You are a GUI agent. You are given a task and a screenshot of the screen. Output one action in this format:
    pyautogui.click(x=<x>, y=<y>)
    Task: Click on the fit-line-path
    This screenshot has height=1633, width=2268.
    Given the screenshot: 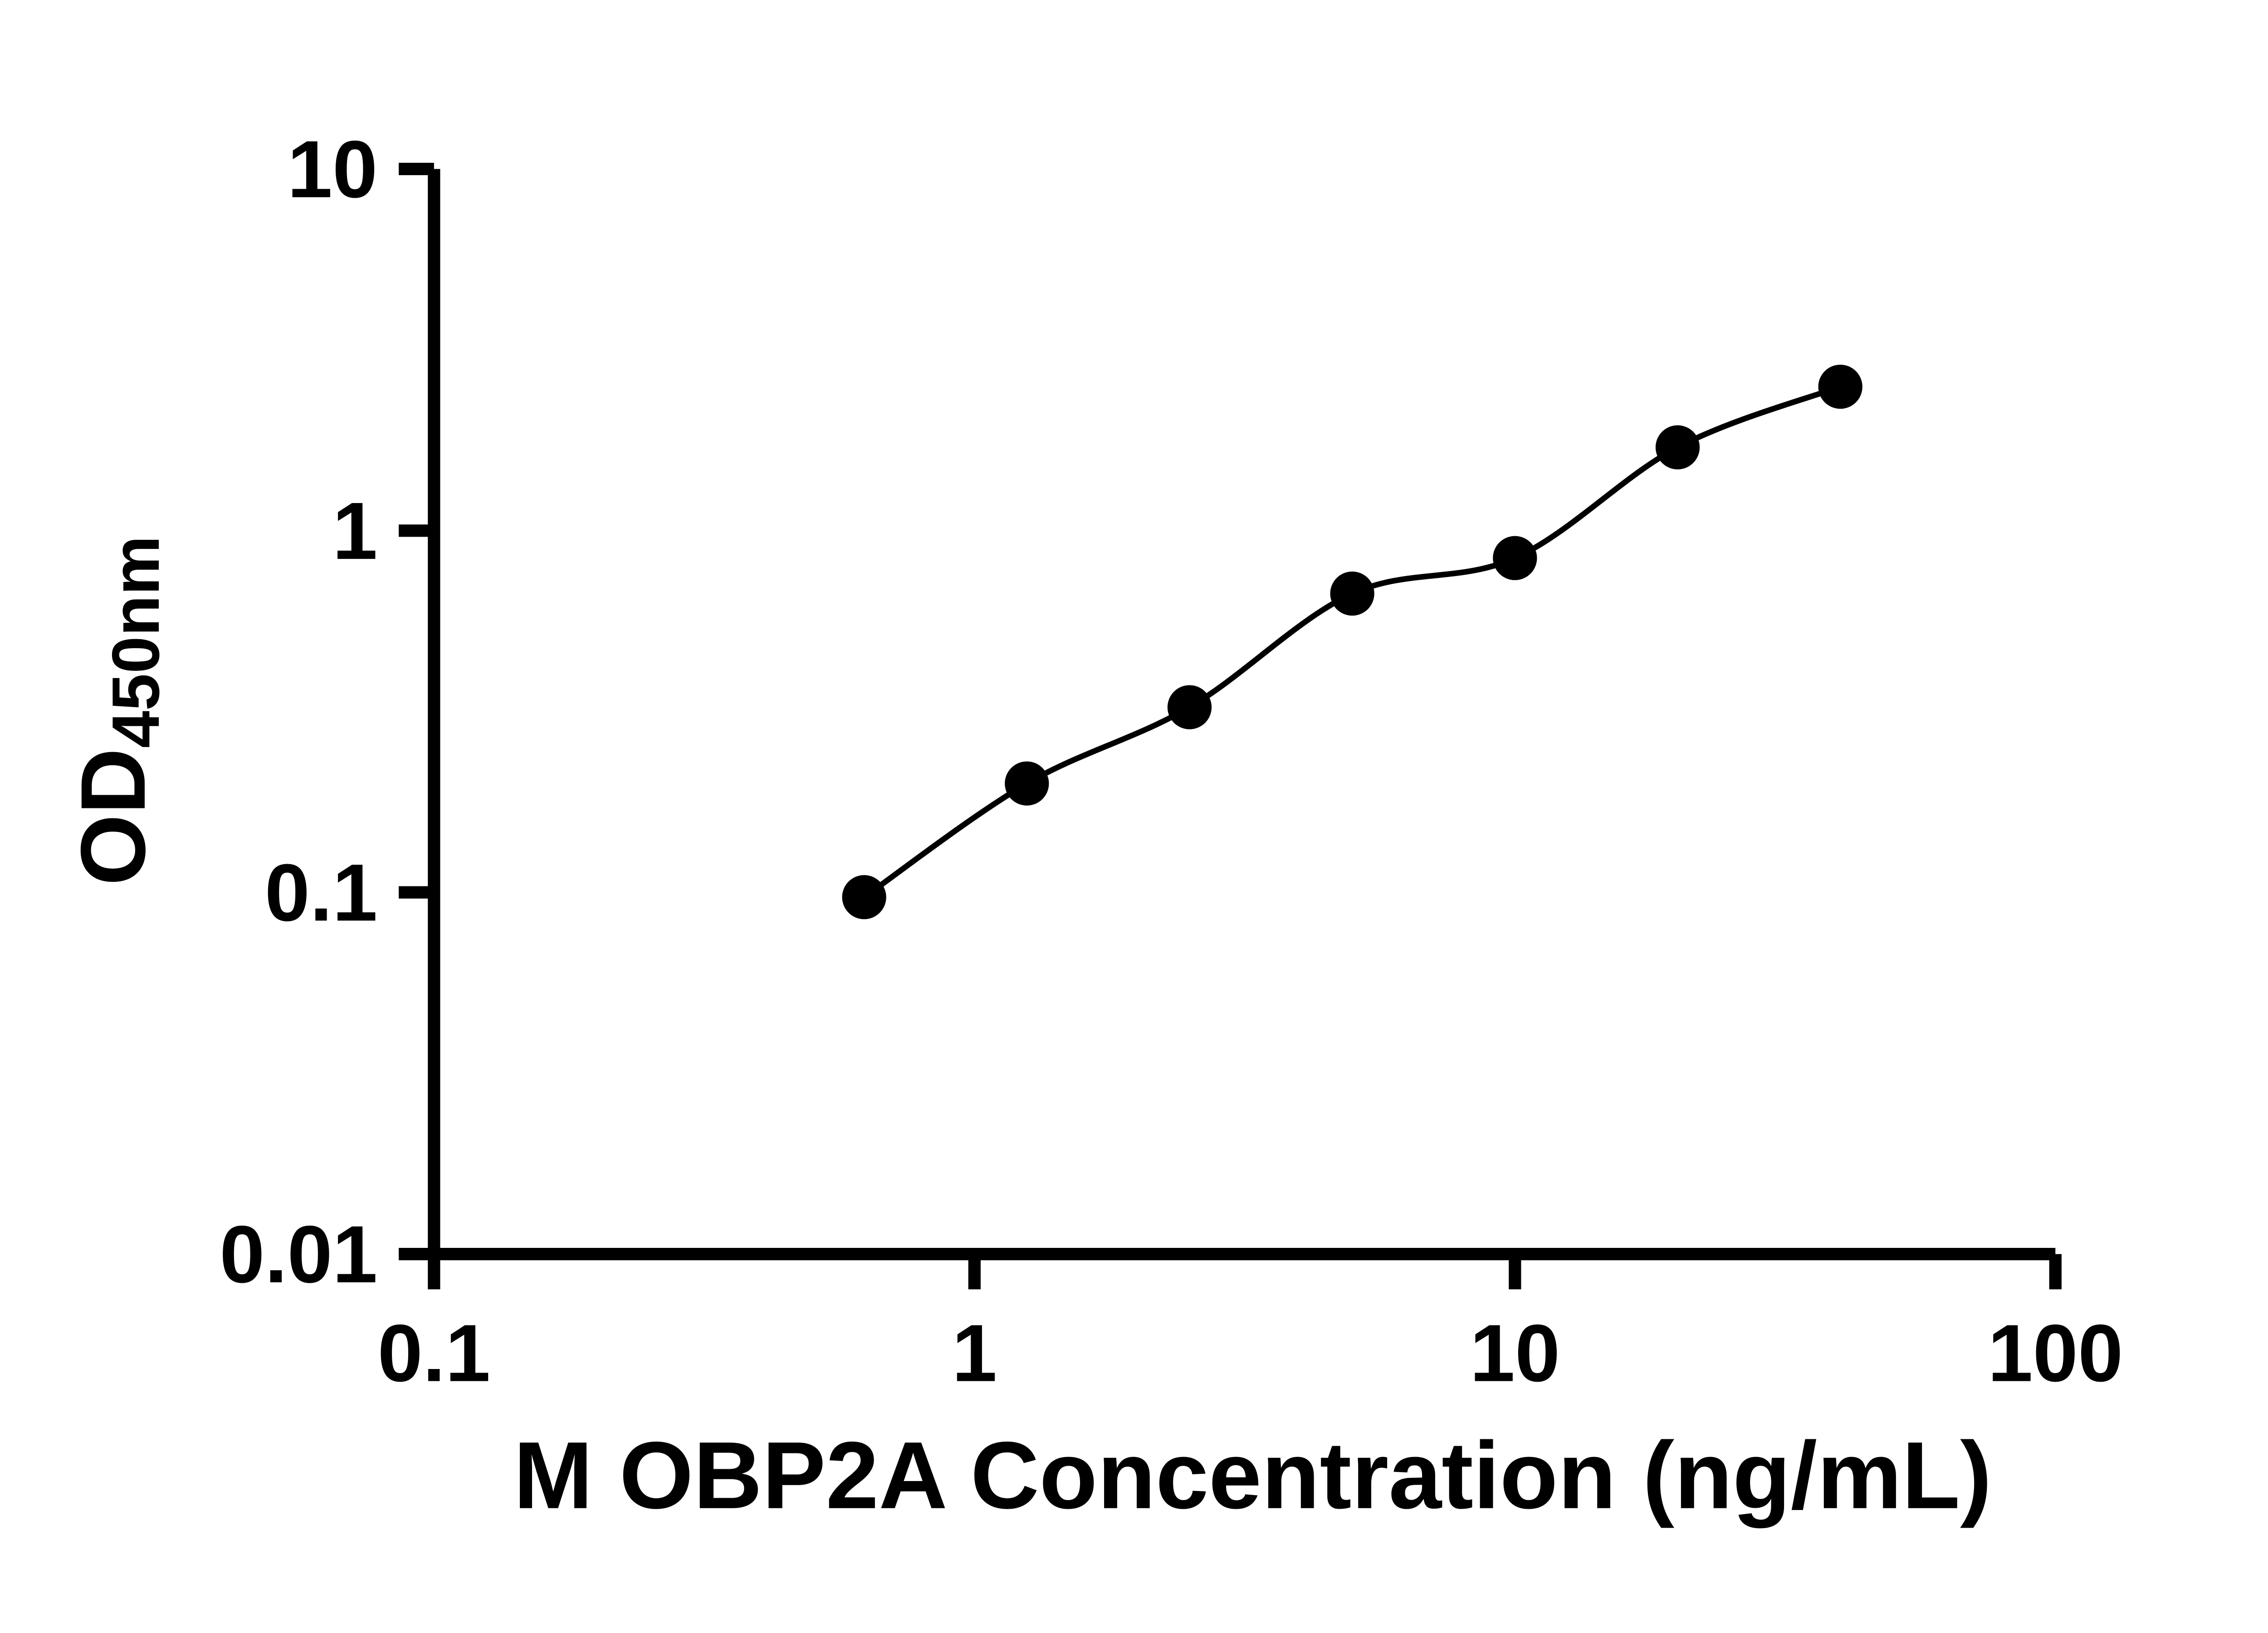 What is the action you would take?
    pyautogui.click(x=1352, y=642)
    